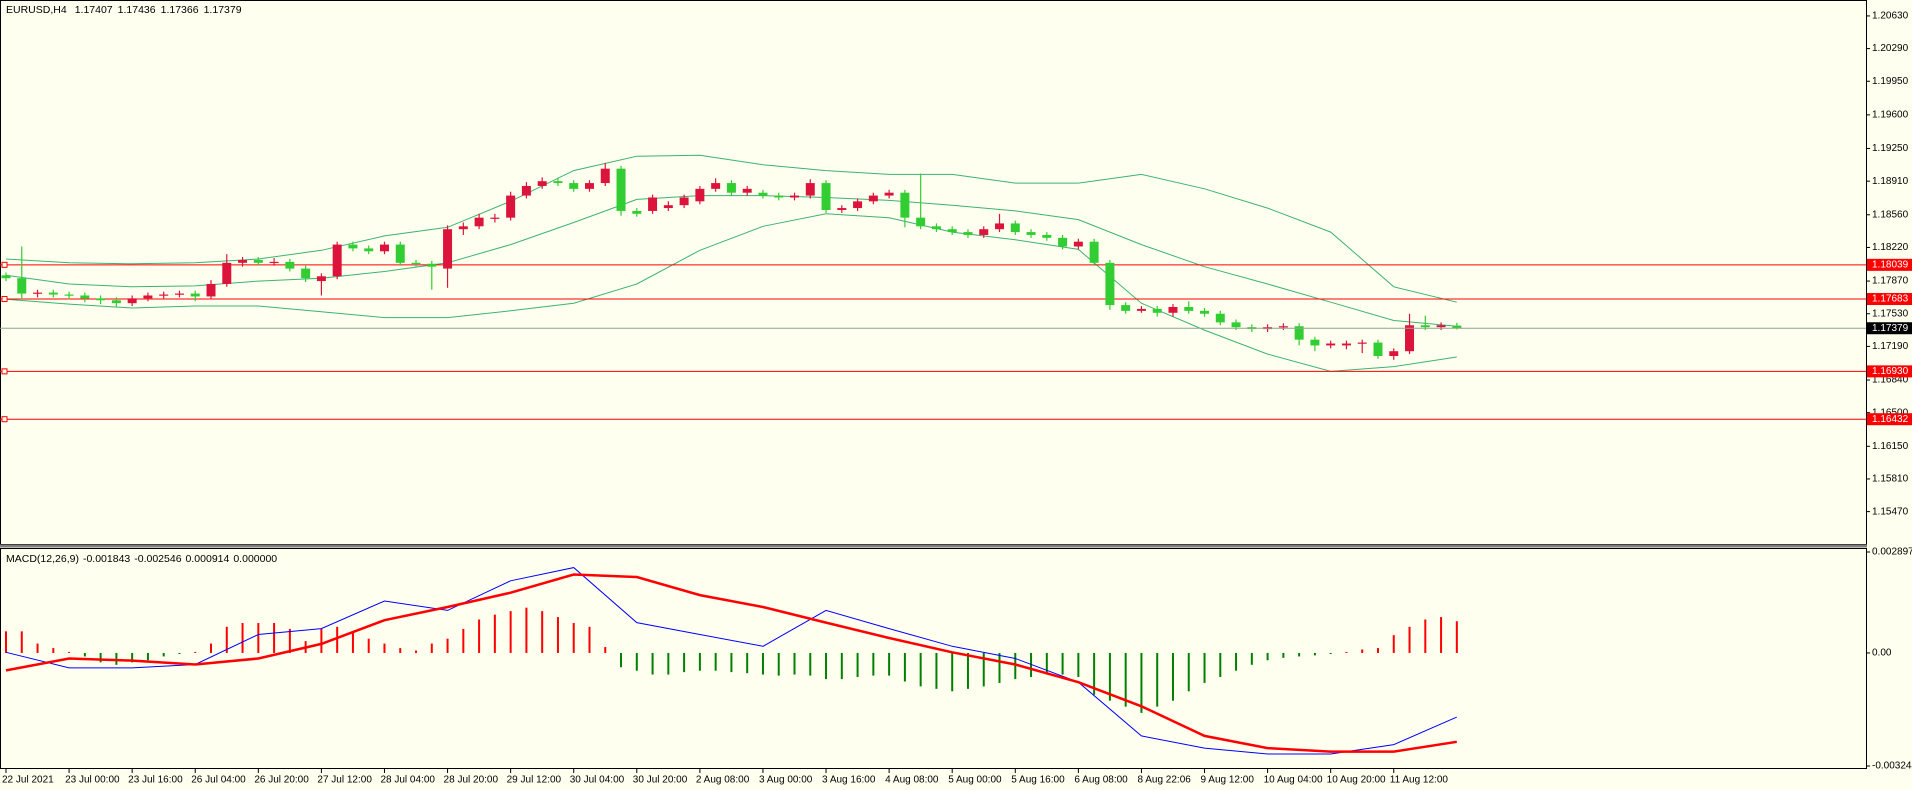  I want to click on macd-title: MACD(12,26,9), so click(42, 559).